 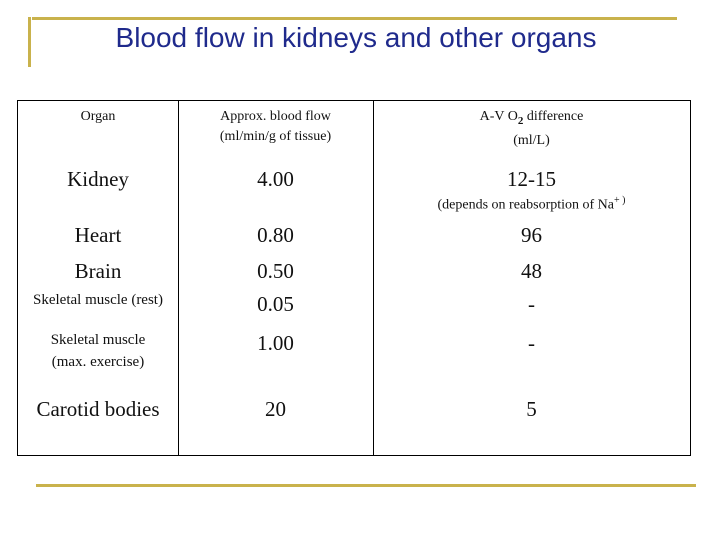 I want to click on bottom-accent-line, so click(x=366, y=485).